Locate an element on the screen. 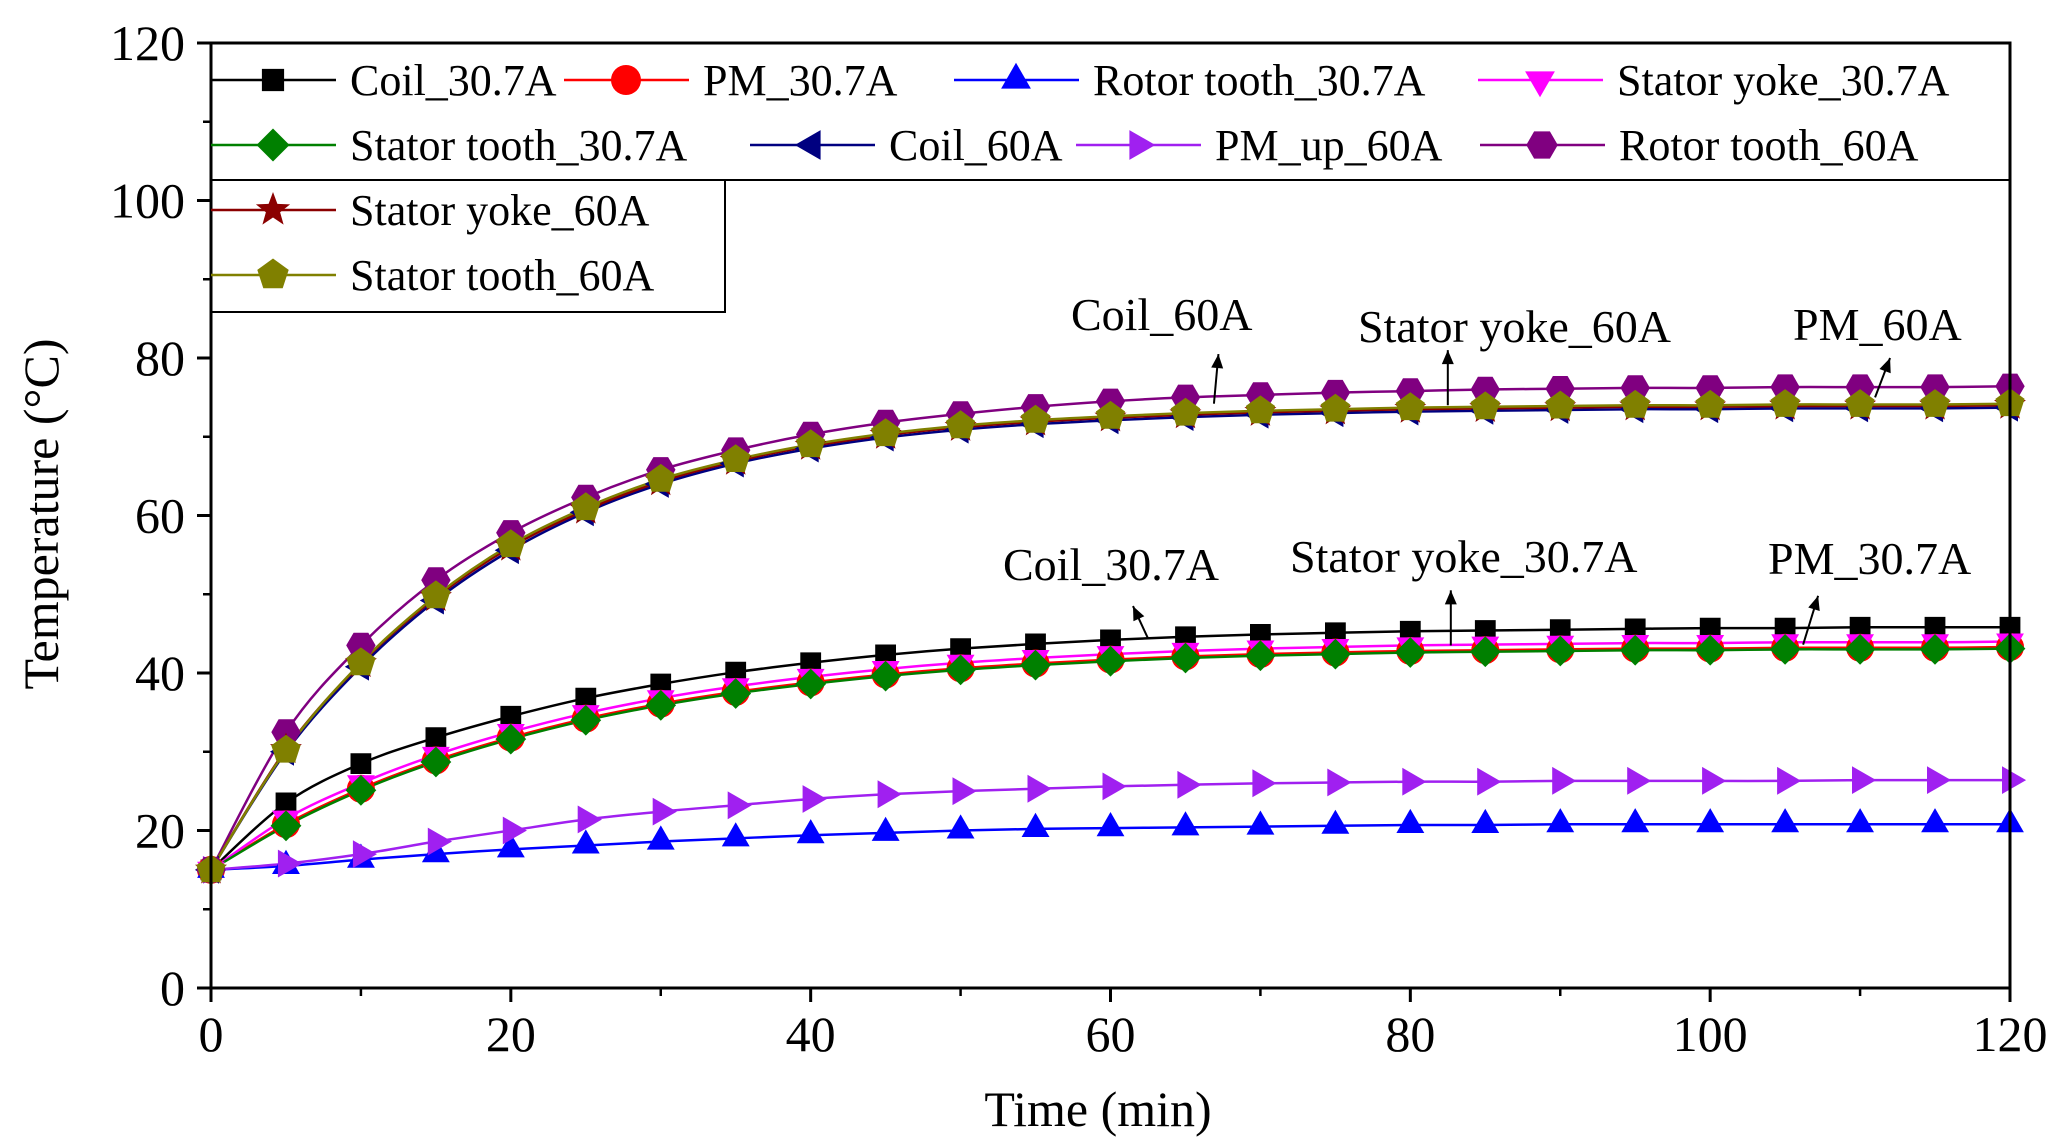 Image resolution: width=2068 pixels, height=1144 pixels. annotation-label-pm-60a: PM_60A is located at coordinates (1877, 324).